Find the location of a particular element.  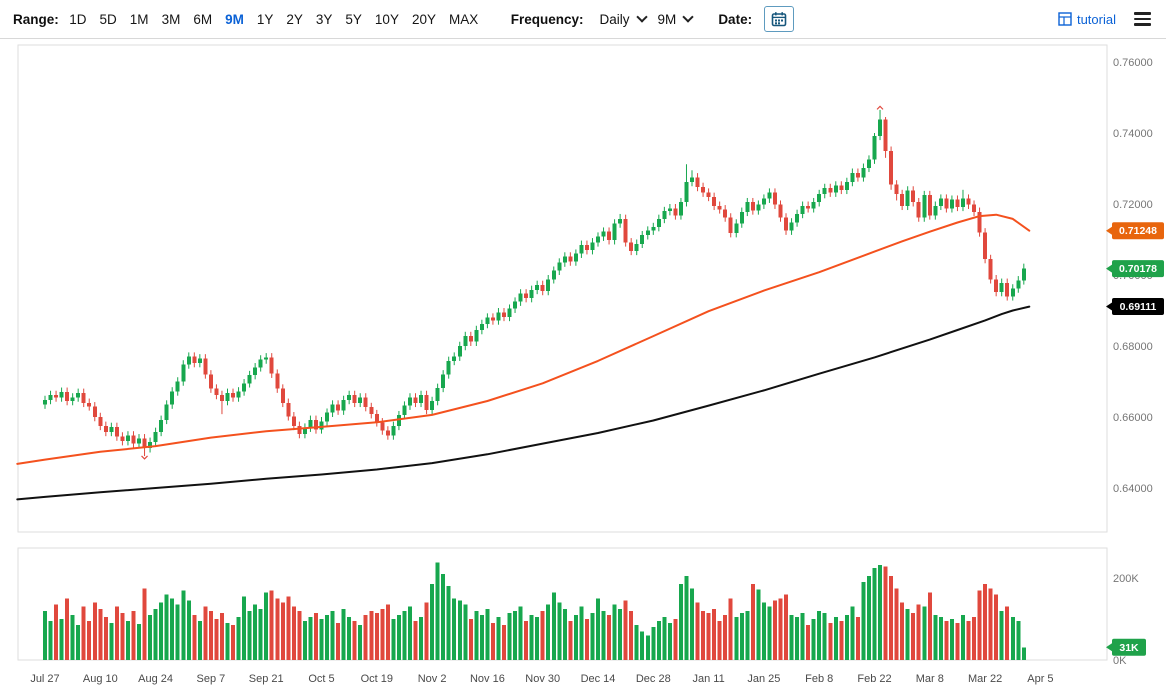

x-axis-label: Feb 22 is located at coordinates (874, 679).